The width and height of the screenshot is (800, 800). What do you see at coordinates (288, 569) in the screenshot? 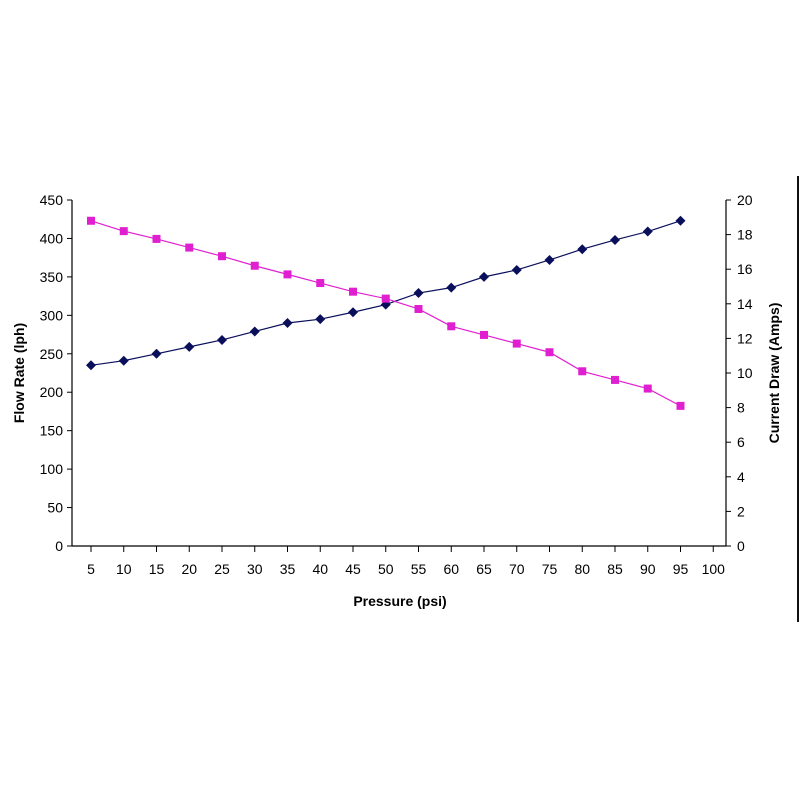
I see `x-tick-label: 35` at bounding box center [288, 569].